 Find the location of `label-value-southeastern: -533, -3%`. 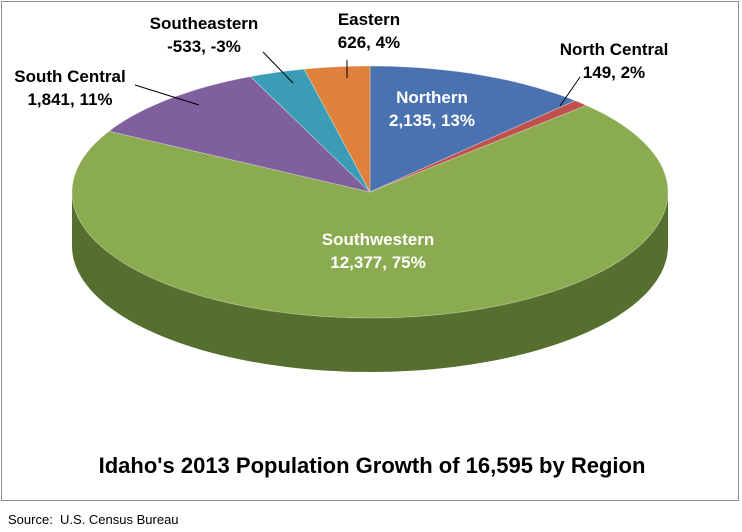

label-value-southeastern: -533, -3% is located at coordinates (204, 46).